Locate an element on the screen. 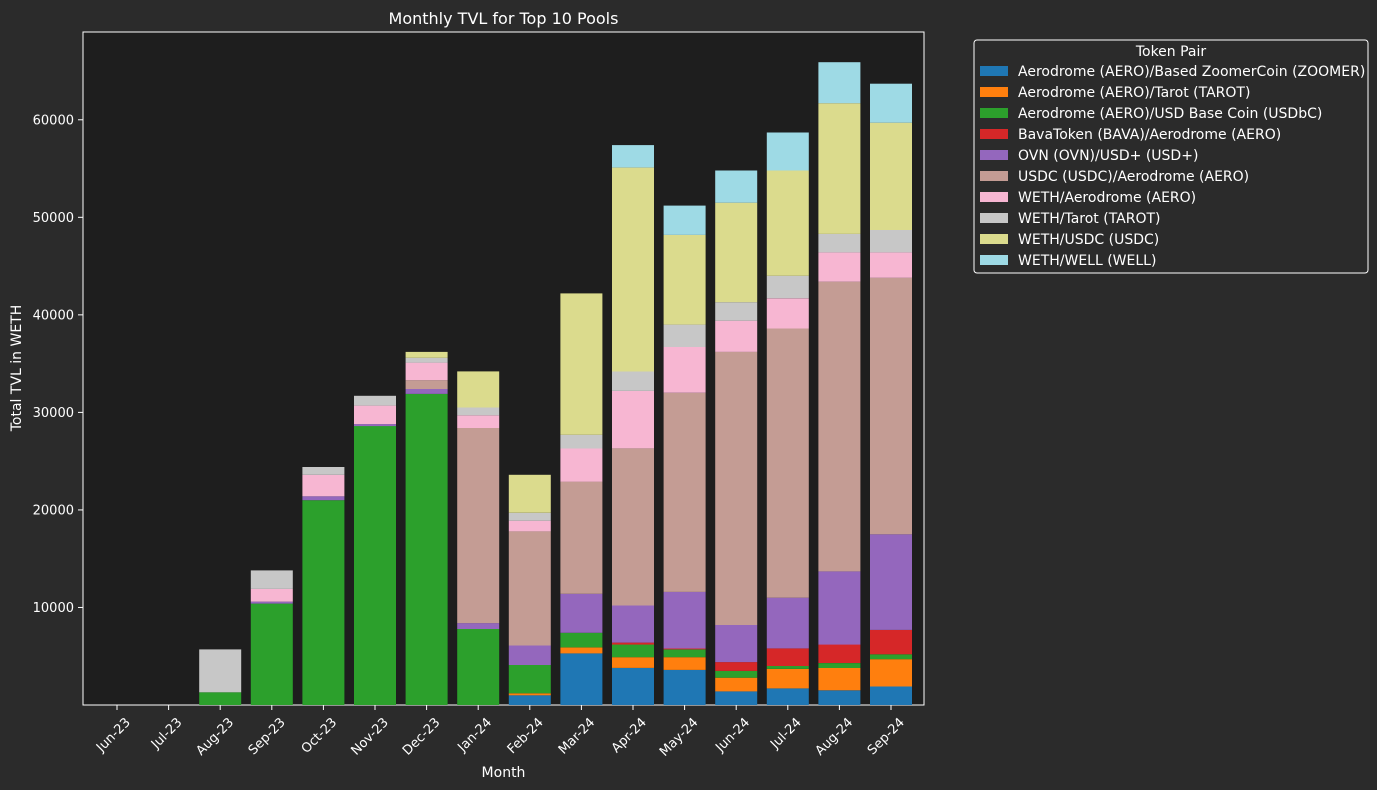 The height and width of the screenshot is (790, 1377). bar-segment-Jul-24-s5 is located at coordinates (787, 463).